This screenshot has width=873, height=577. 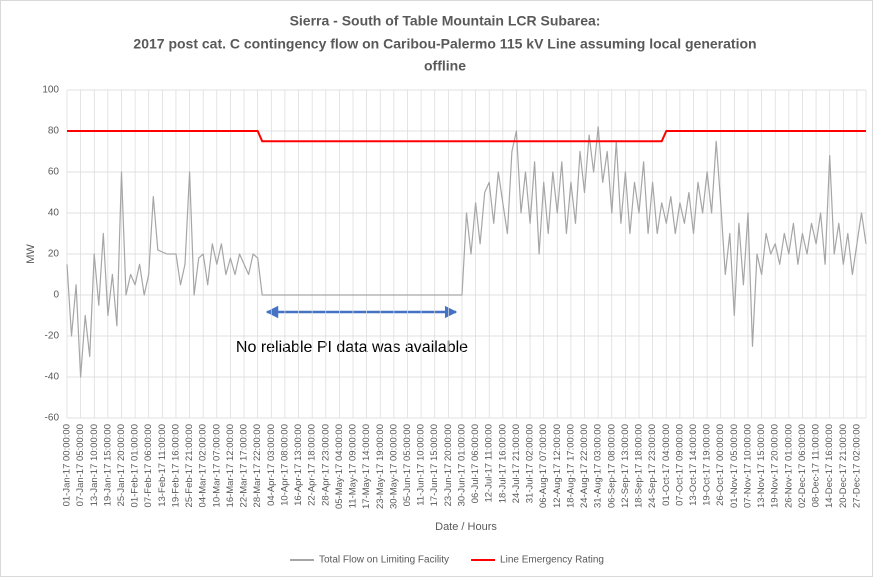 What do you see at coordinates (393, 466) in the screenshot?
I see `x-tick-label: 30-May-17 00:00:00` at bounding box center [393, 466].